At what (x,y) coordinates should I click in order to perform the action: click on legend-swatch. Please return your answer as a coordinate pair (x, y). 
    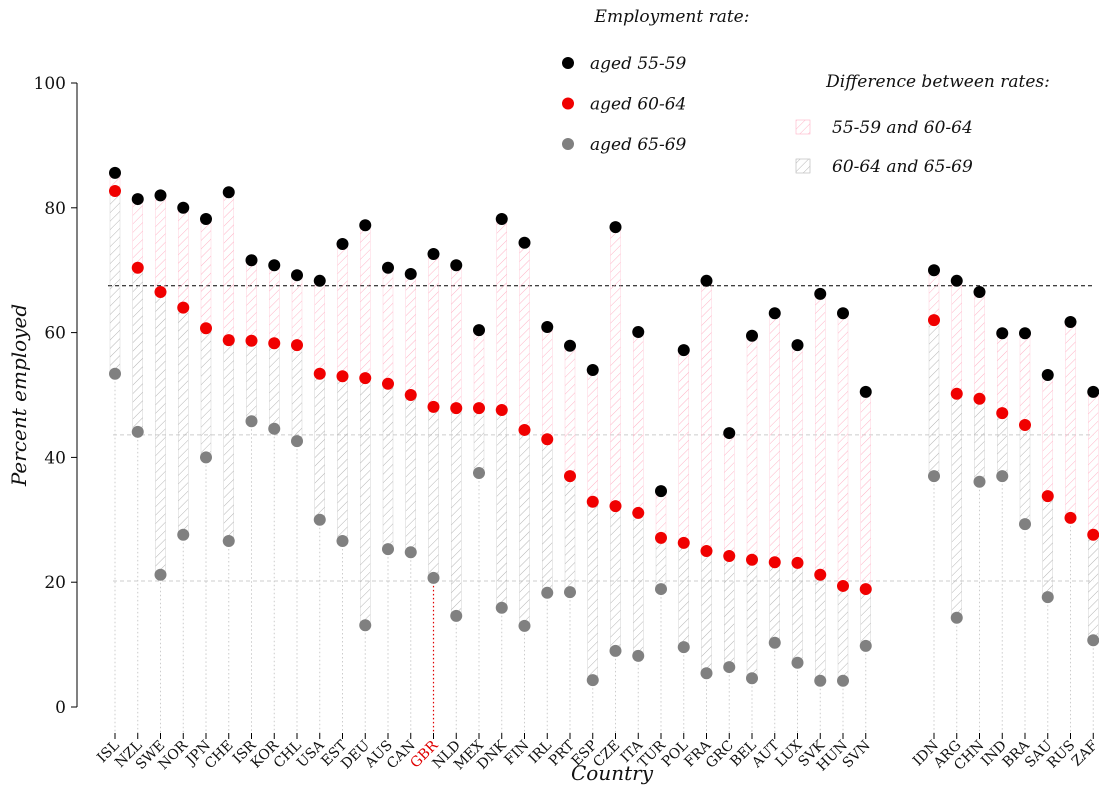
    Looking at the image, I should click on (803, 166).